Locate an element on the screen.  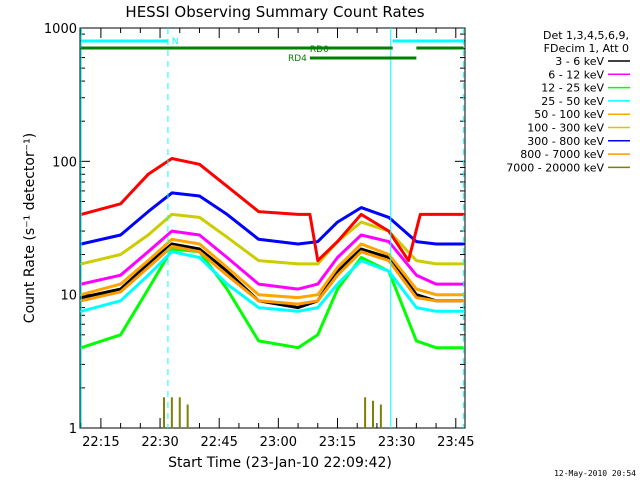
night-bar-label: N is located at coordinates (175, 42).